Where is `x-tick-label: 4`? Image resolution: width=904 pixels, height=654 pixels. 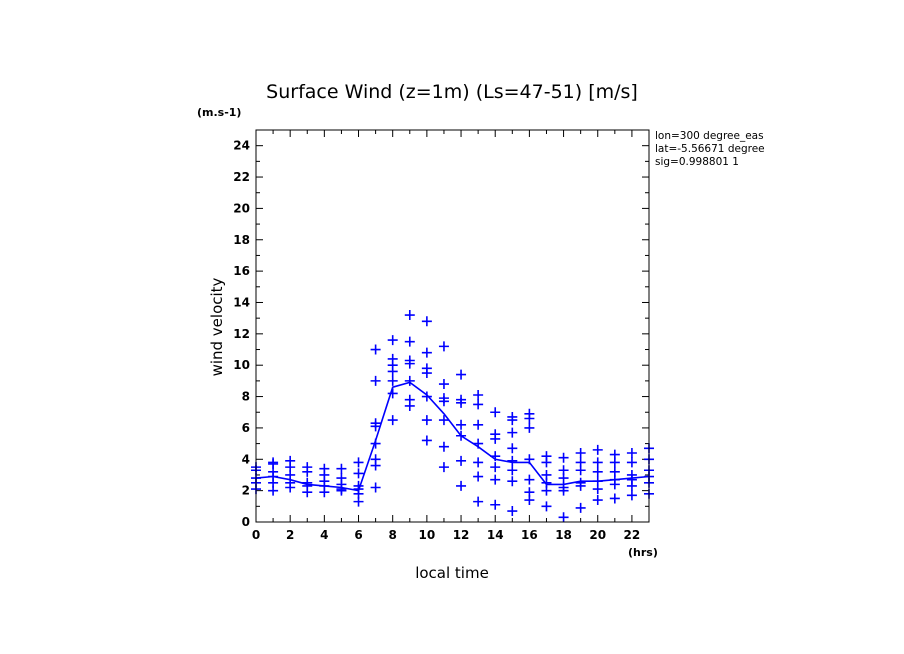 x-tick-label: 4 is located at coordinates (324, 535).